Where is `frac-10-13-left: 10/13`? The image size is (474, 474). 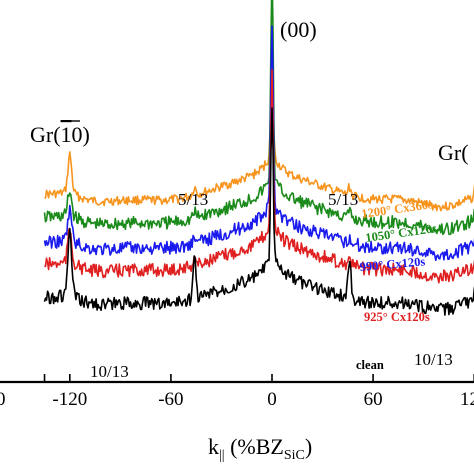
frac-10-13-left: 10/13 is located at coordinates (109, 371).